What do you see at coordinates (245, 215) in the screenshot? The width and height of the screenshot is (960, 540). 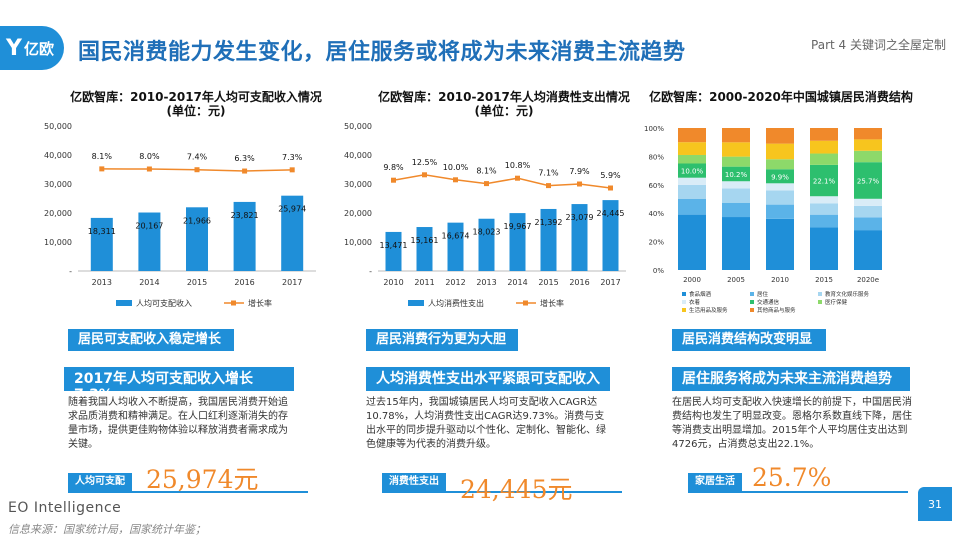 I see `chart1-bar-label: 23,821` at bounding box center [245, 215].